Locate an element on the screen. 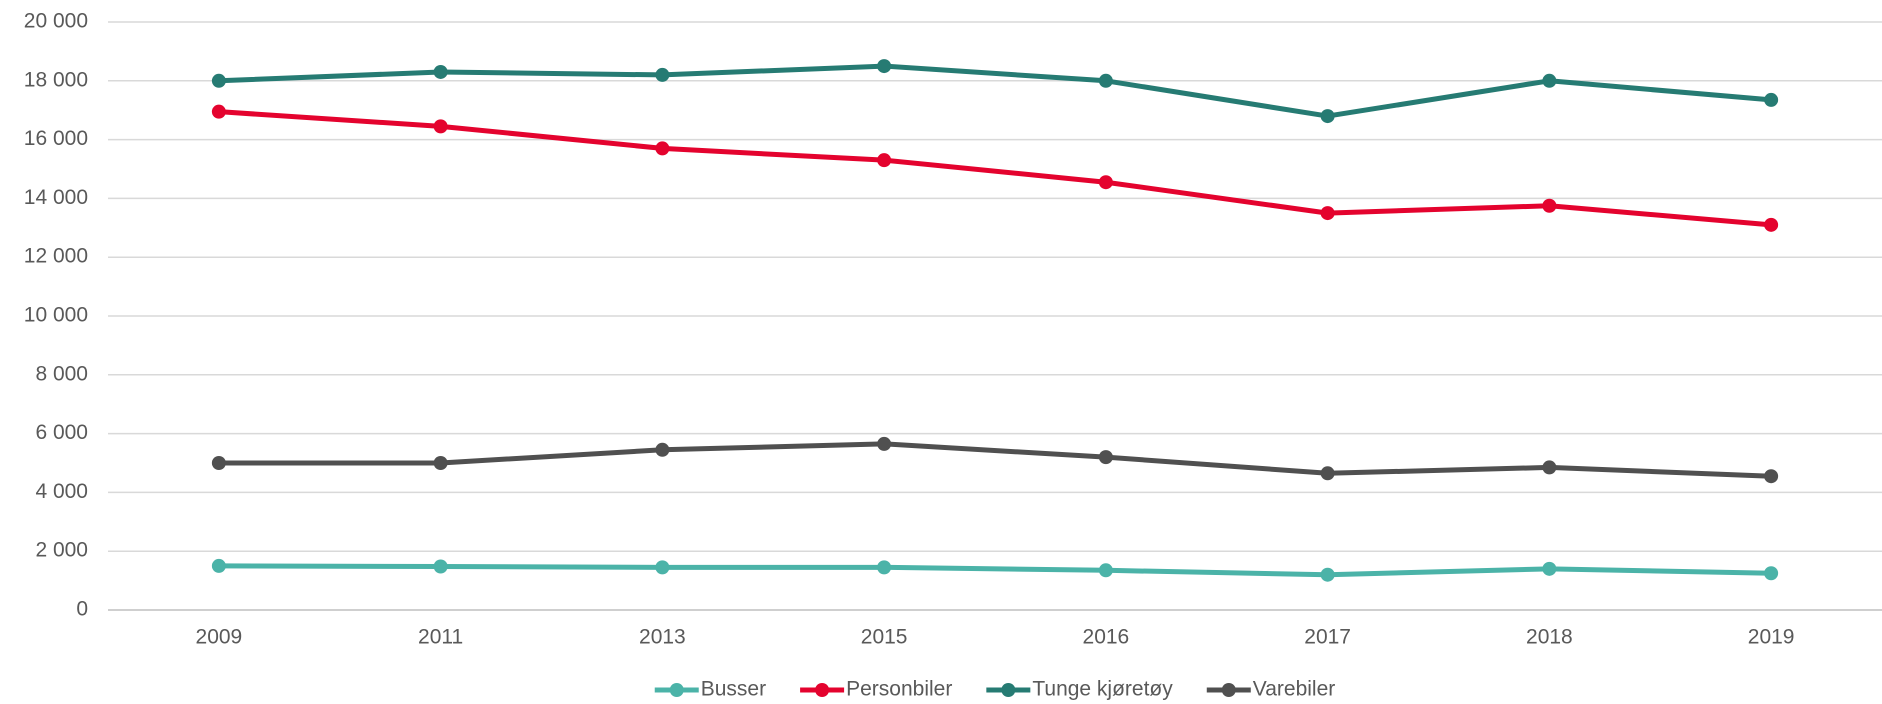  y-tick-label: 2 000 is located at coordinates (61, 550).